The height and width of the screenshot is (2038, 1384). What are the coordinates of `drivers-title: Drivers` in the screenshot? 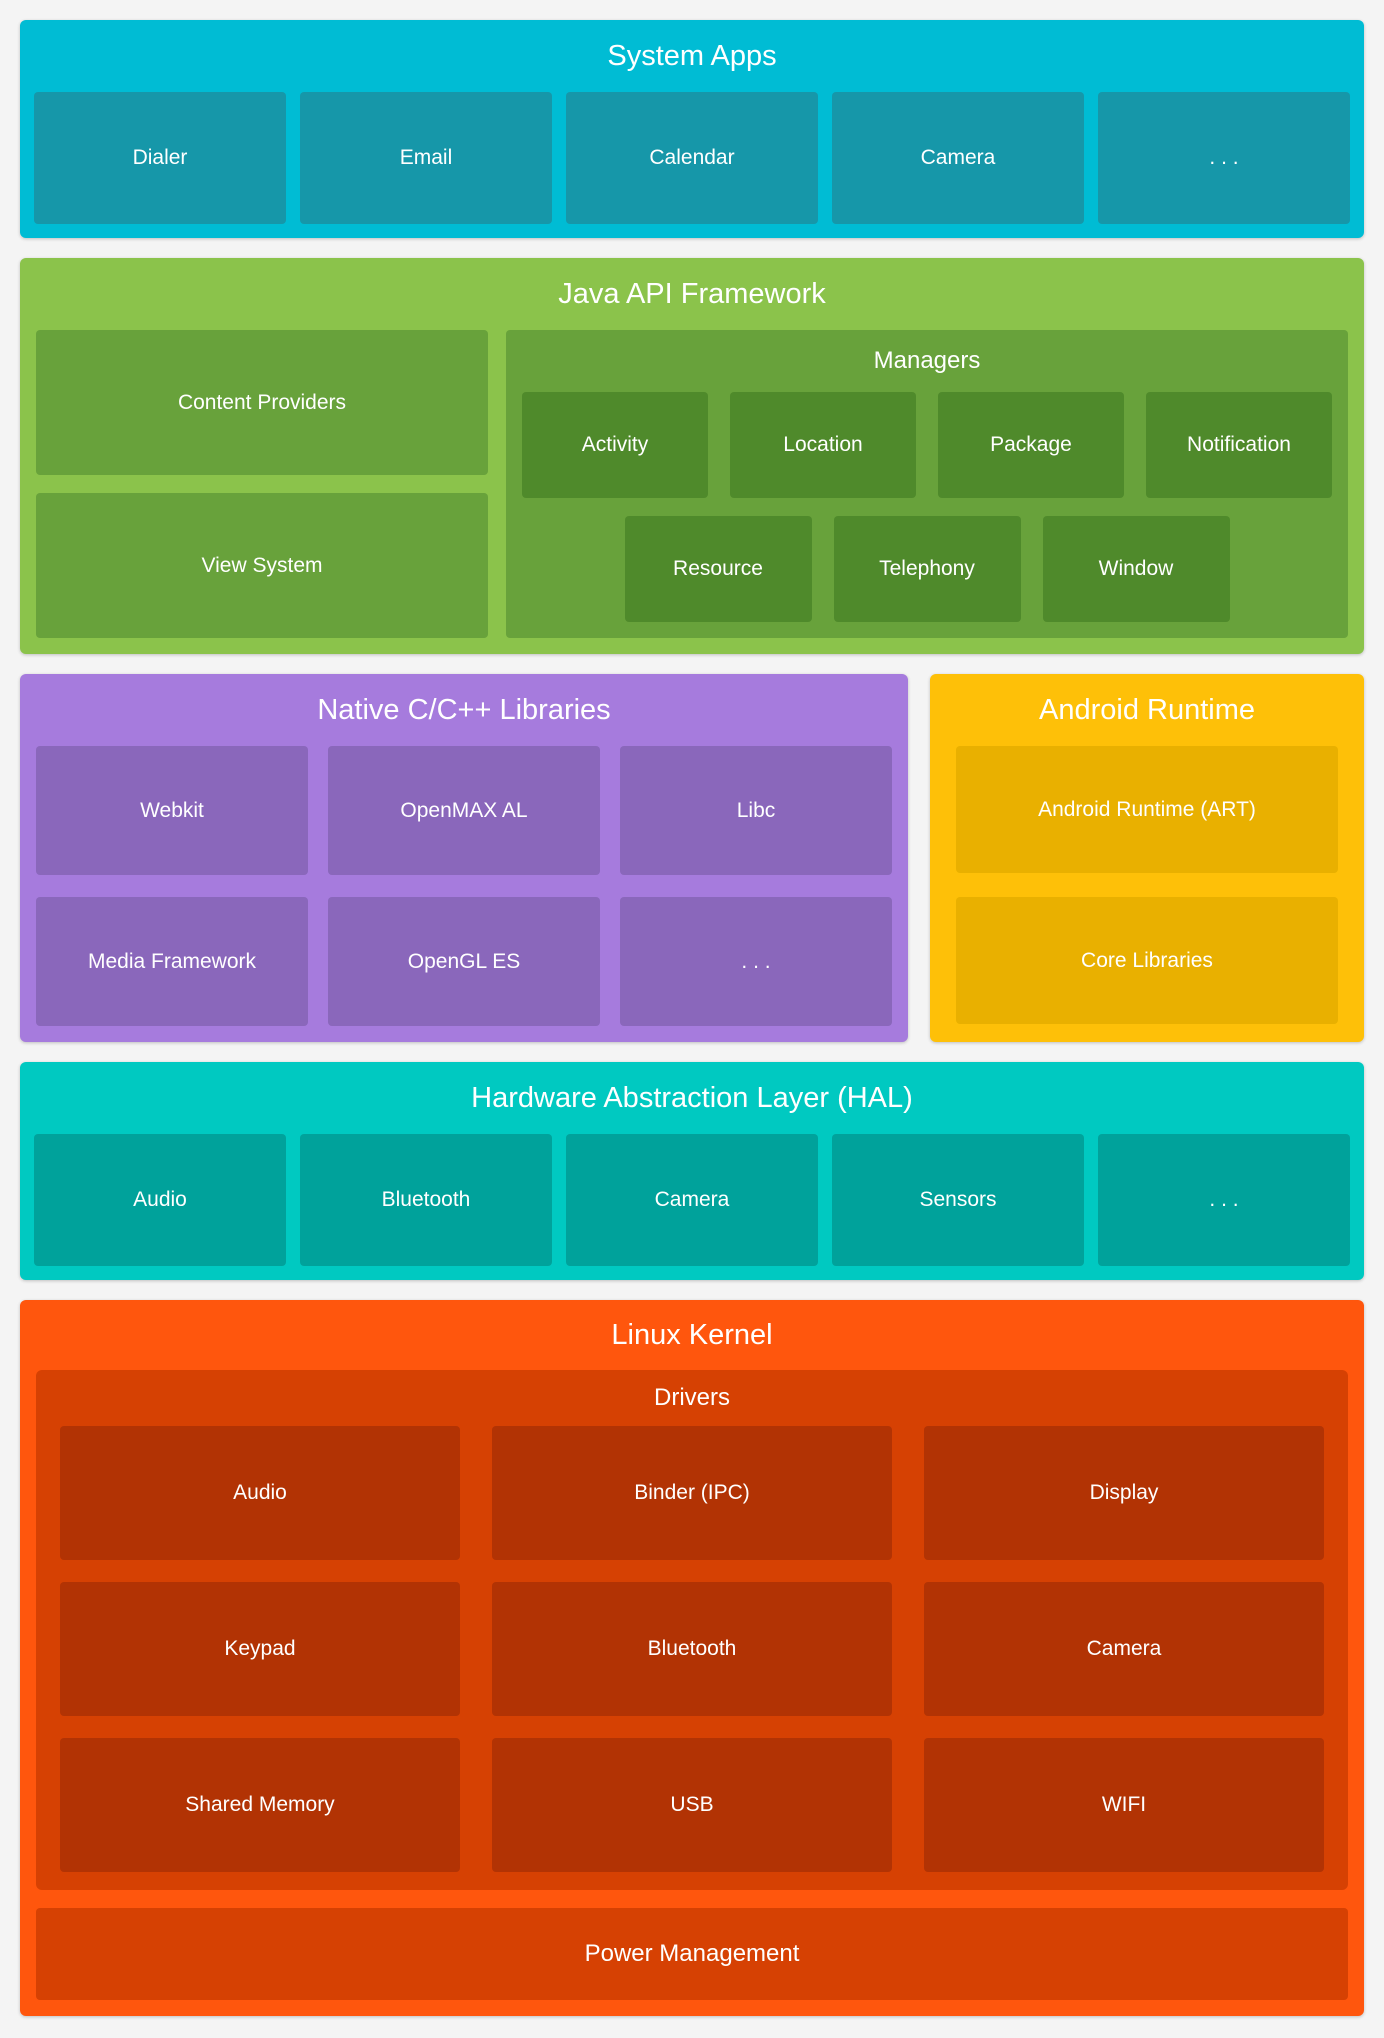 It's located at (692, 1397).